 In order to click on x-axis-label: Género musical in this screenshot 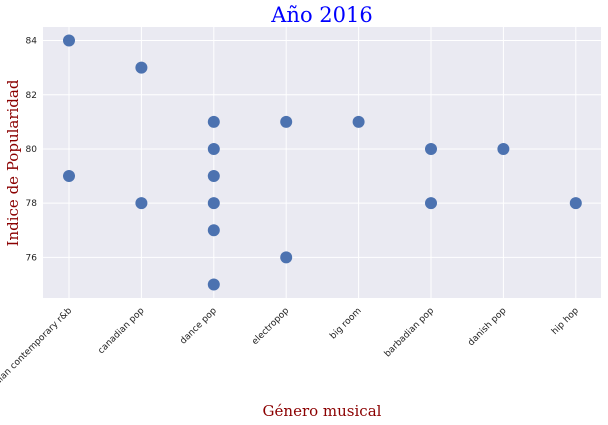, I will do `click(322, 411)`.